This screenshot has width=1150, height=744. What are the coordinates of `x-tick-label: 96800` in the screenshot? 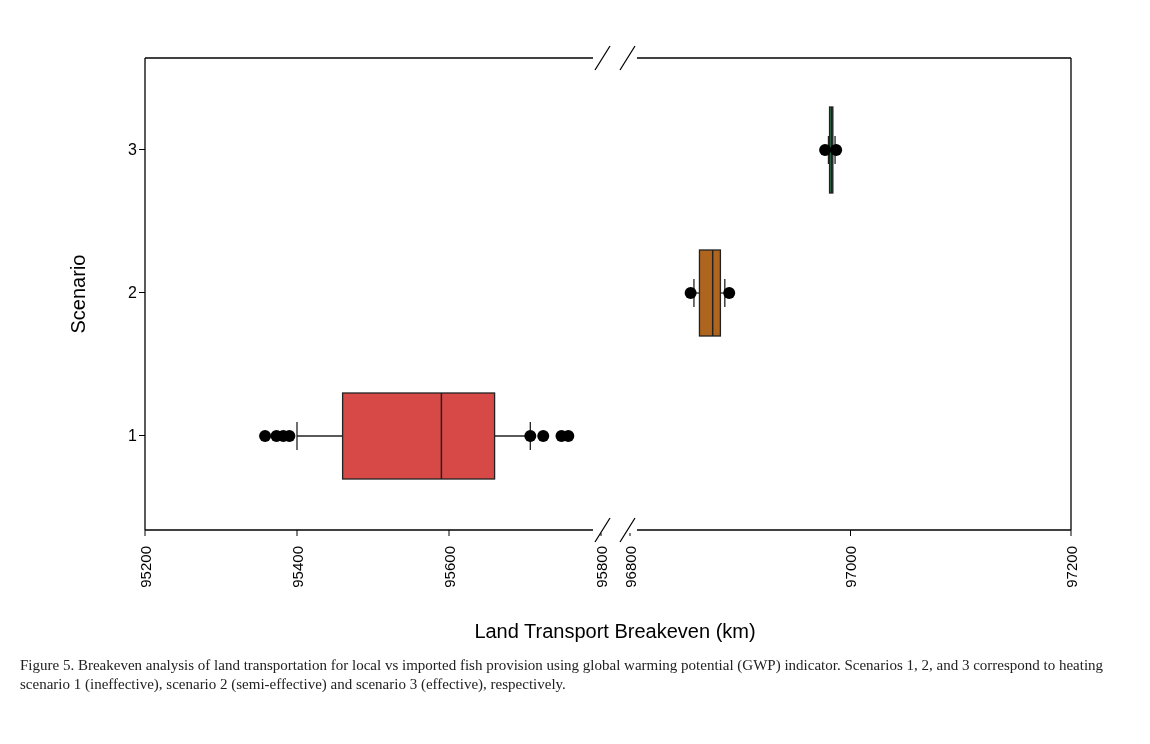 It's located at (630, 567).